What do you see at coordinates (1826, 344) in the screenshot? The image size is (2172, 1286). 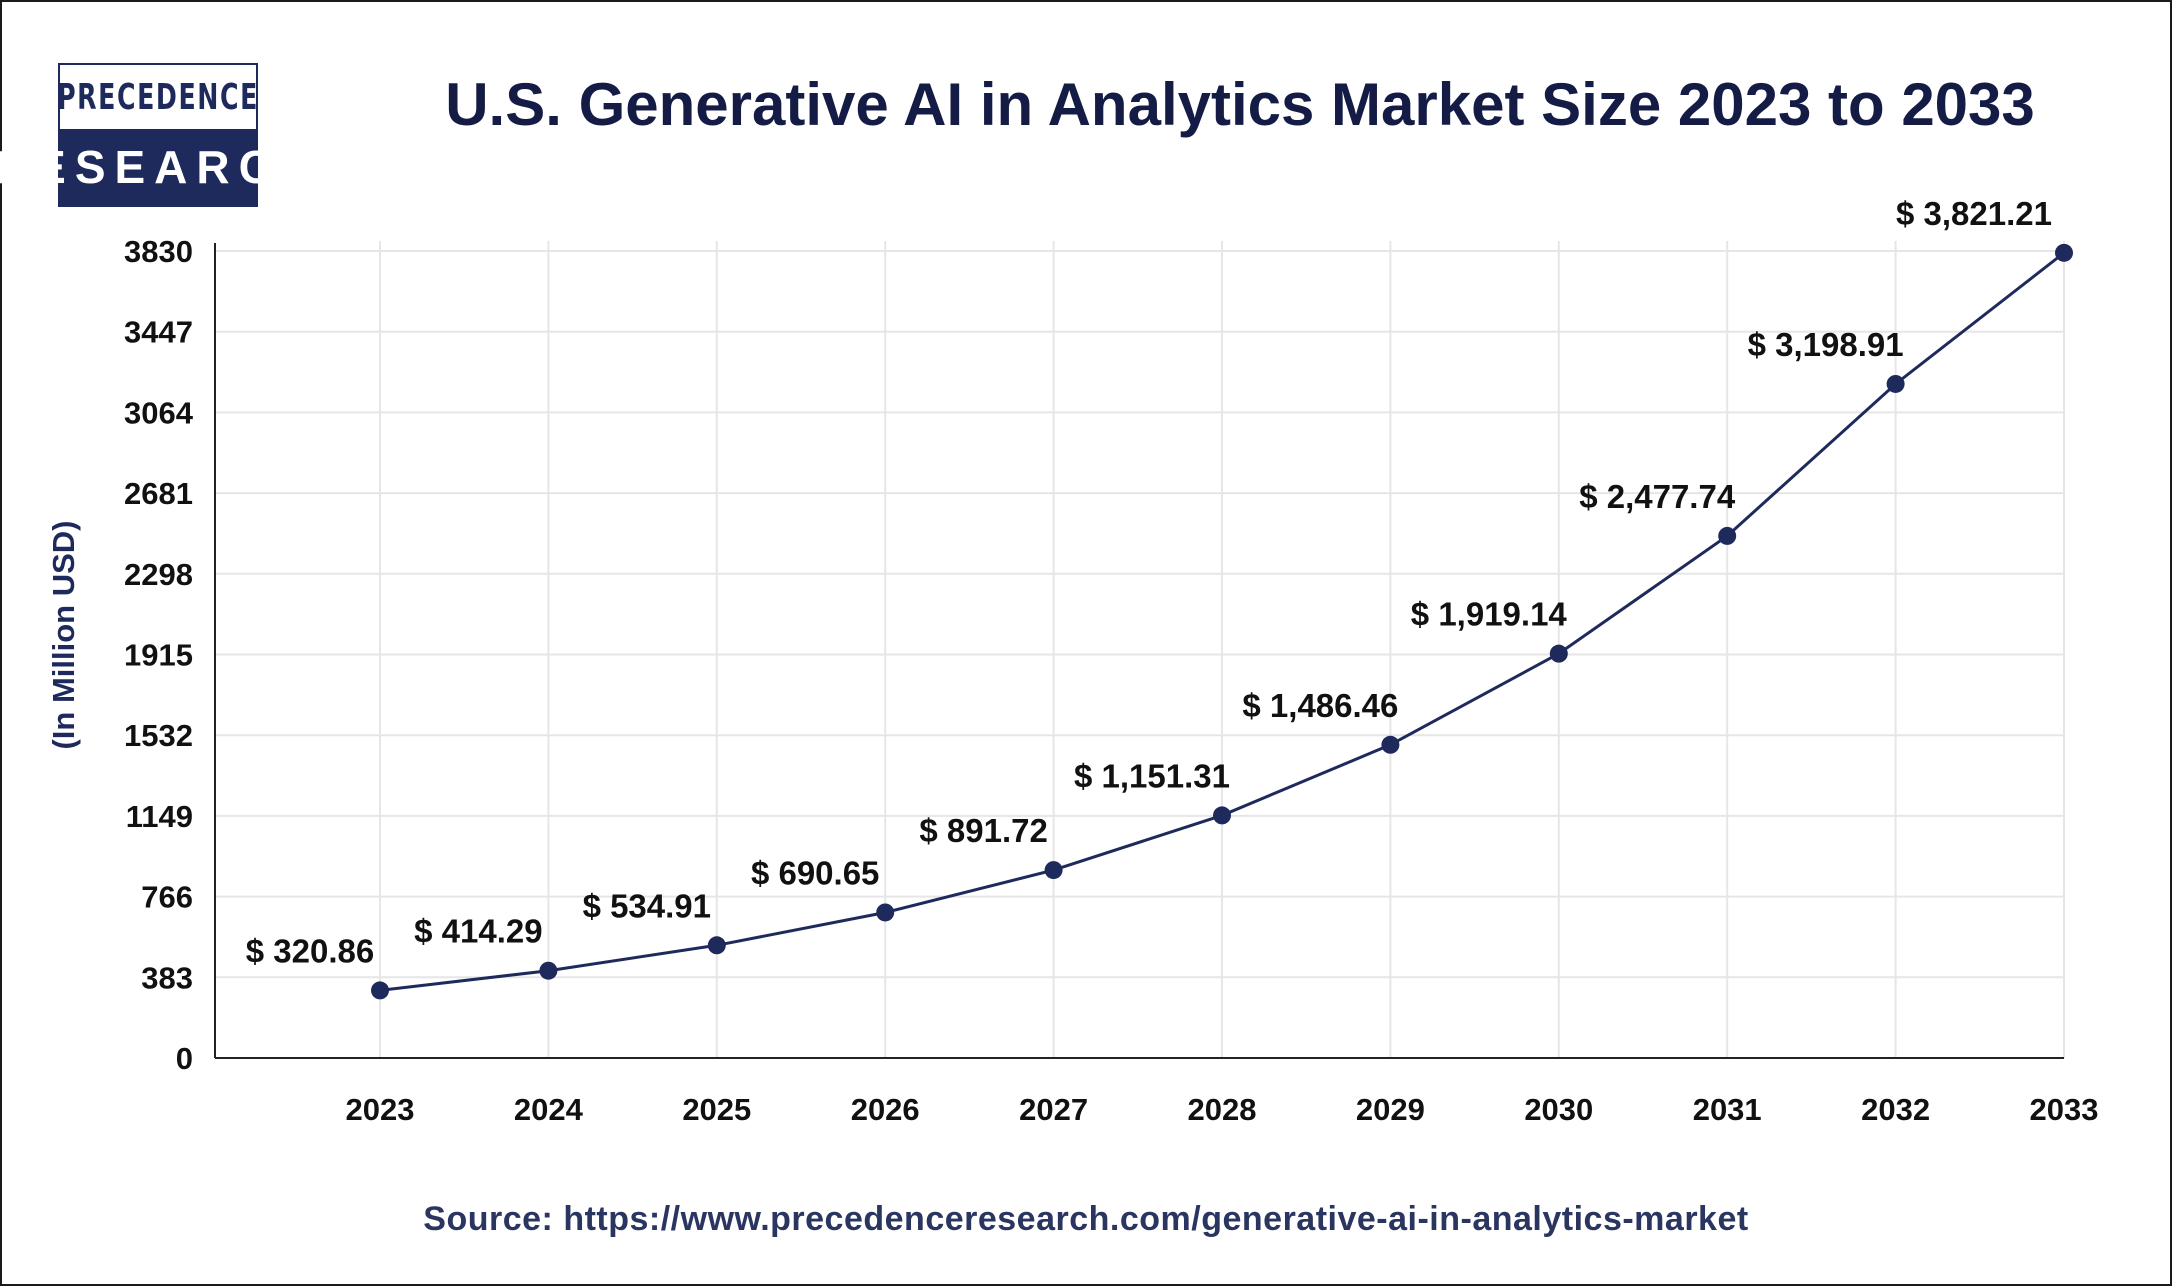 I see `data-label: $ 3,198.91` at bounding box center [1826, 344].